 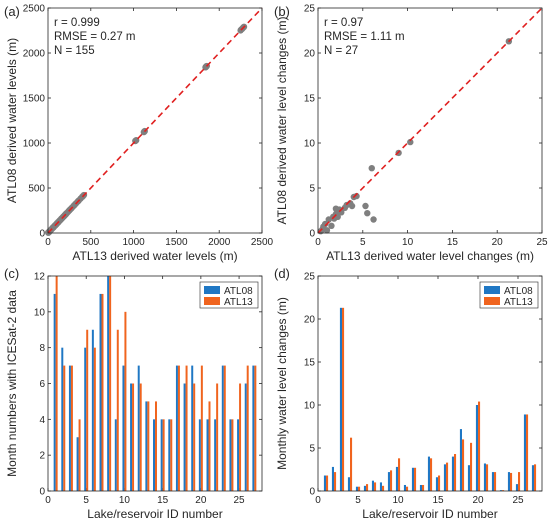 What do you see at coordinates (34, 144) in the screenshot?
I see `y-tick-label: 1000` at bounding box center [34, 144].